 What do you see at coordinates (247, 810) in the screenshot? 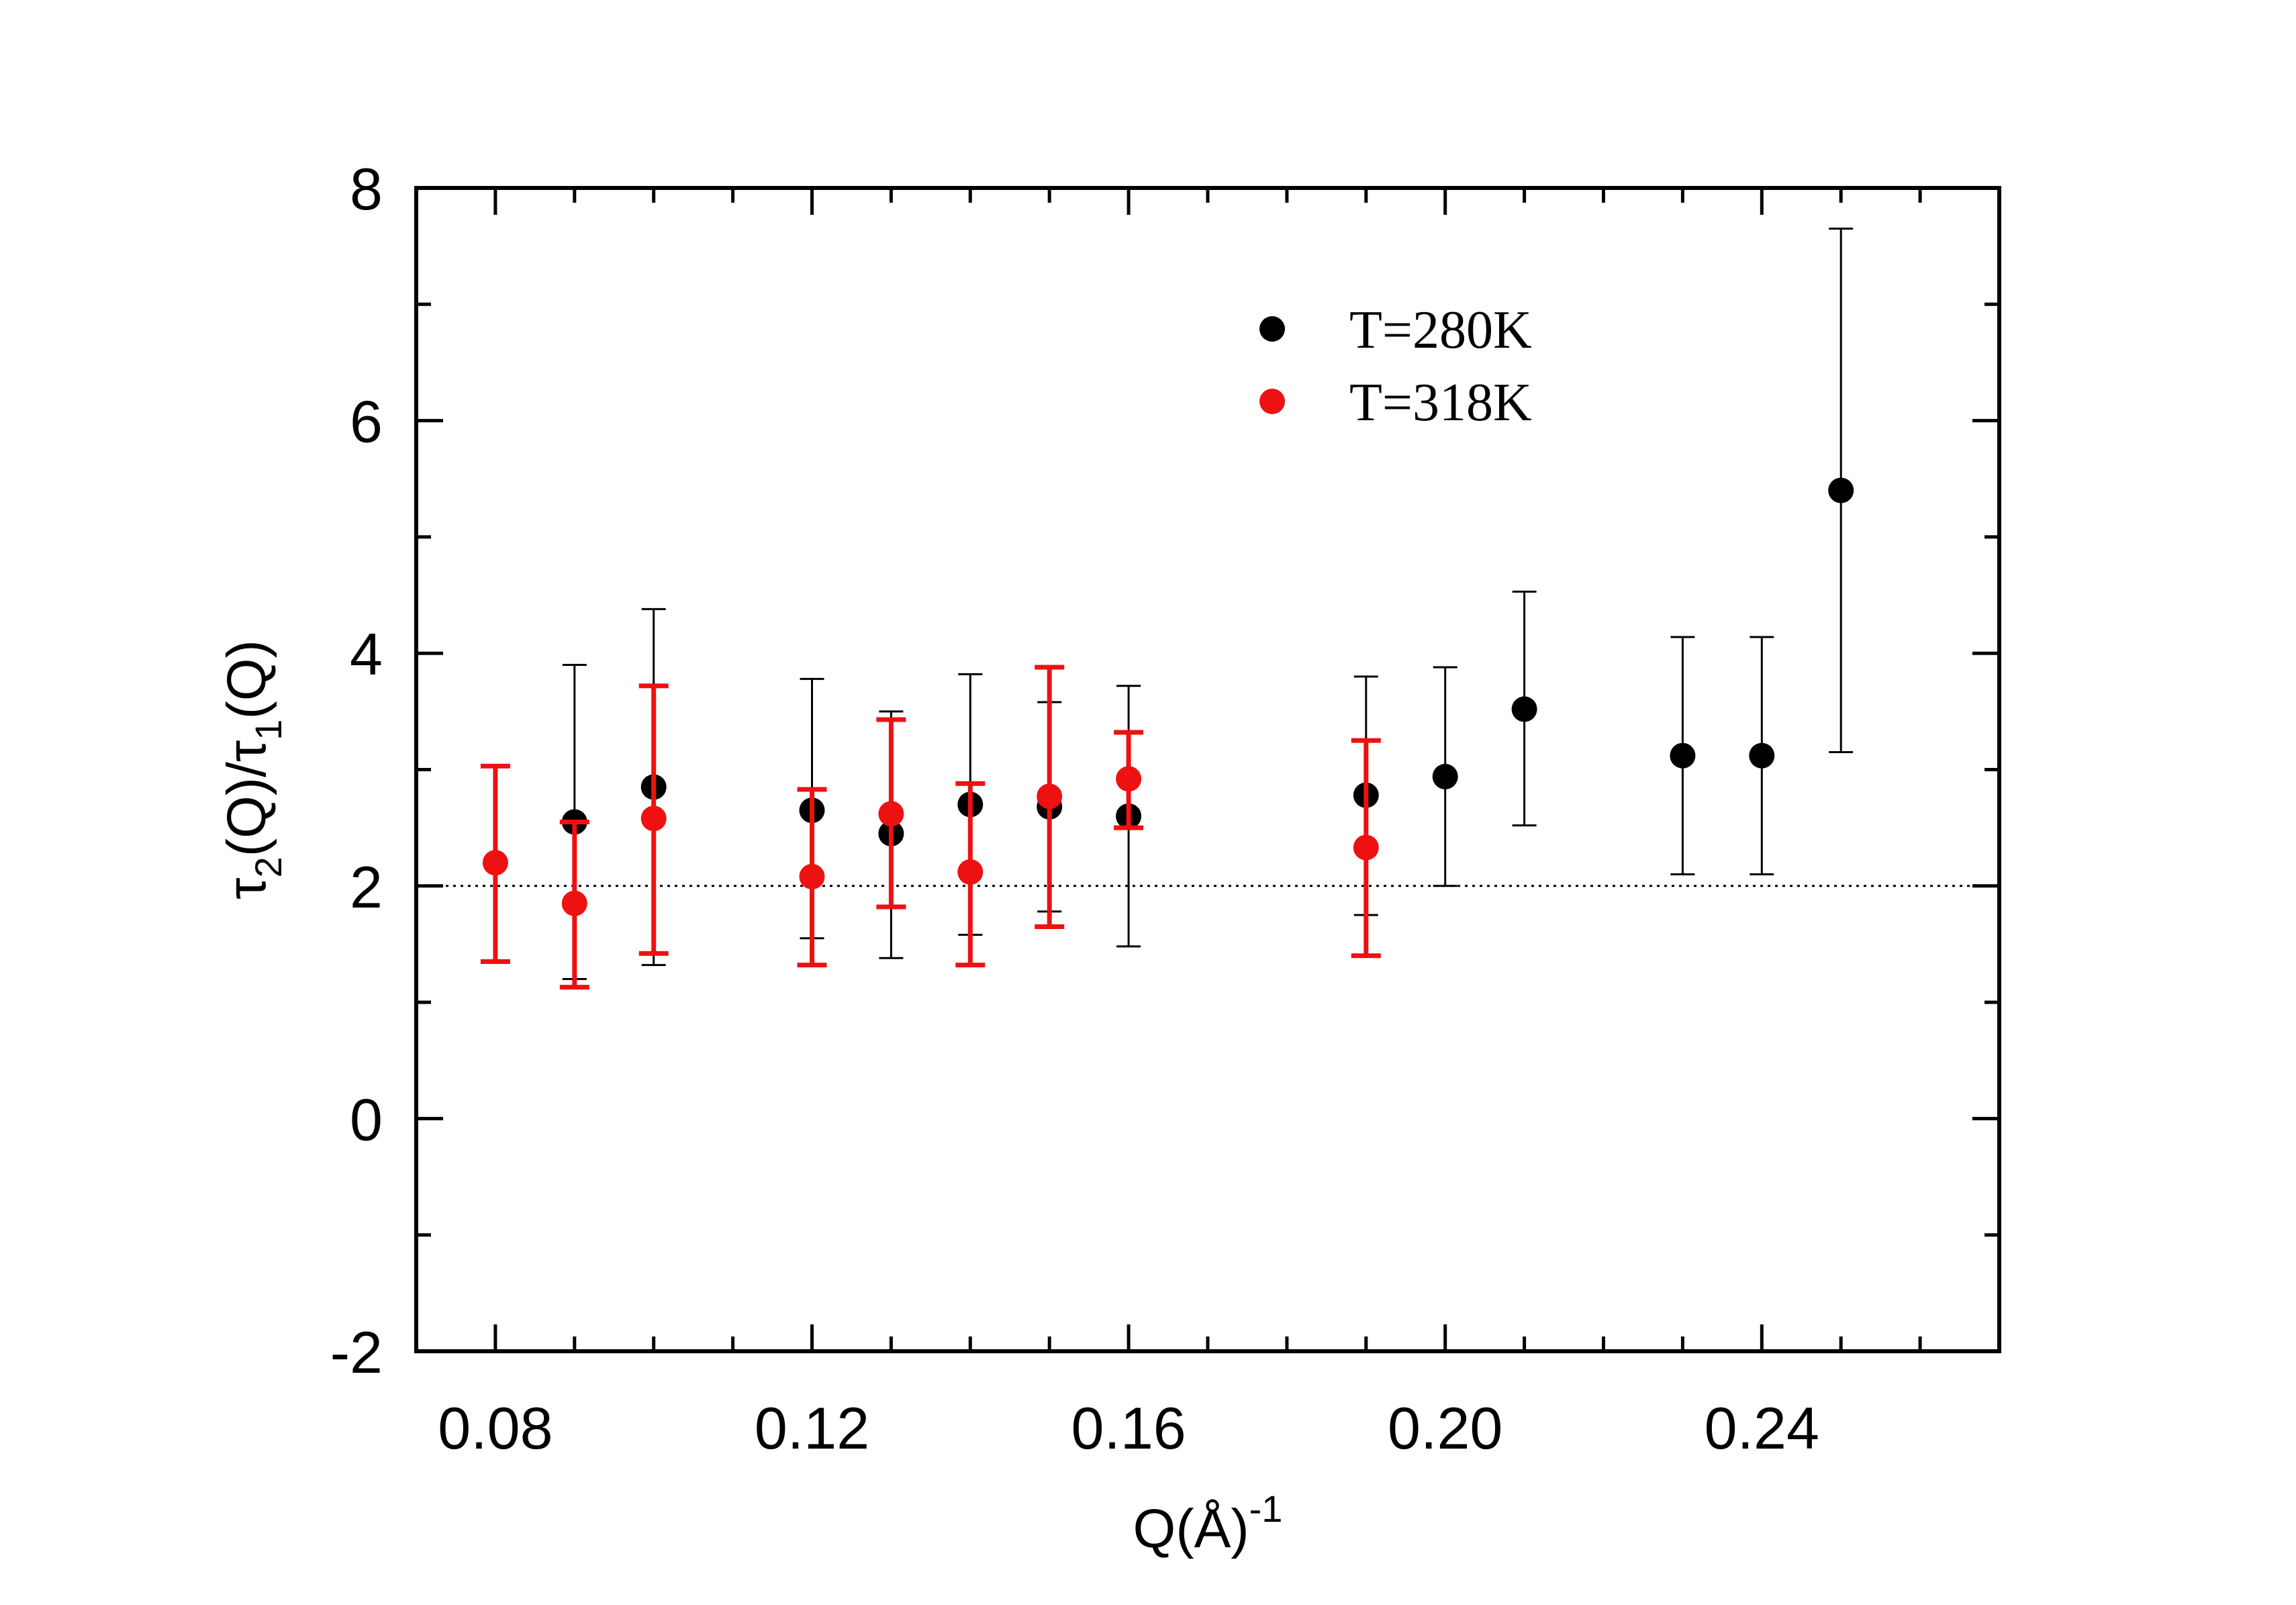
I see `y-axis-label-mid: (Q)/` at bounding box center [247, 810].